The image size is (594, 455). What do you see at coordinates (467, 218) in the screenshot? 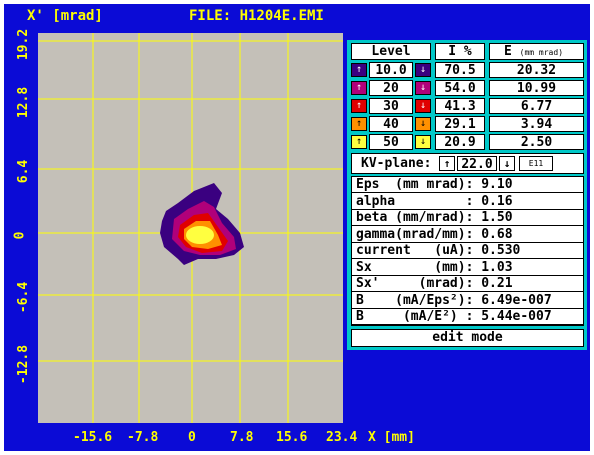
I see `param-row: beta (mm/mrad): 1.50` at bounding box center [467, 218].